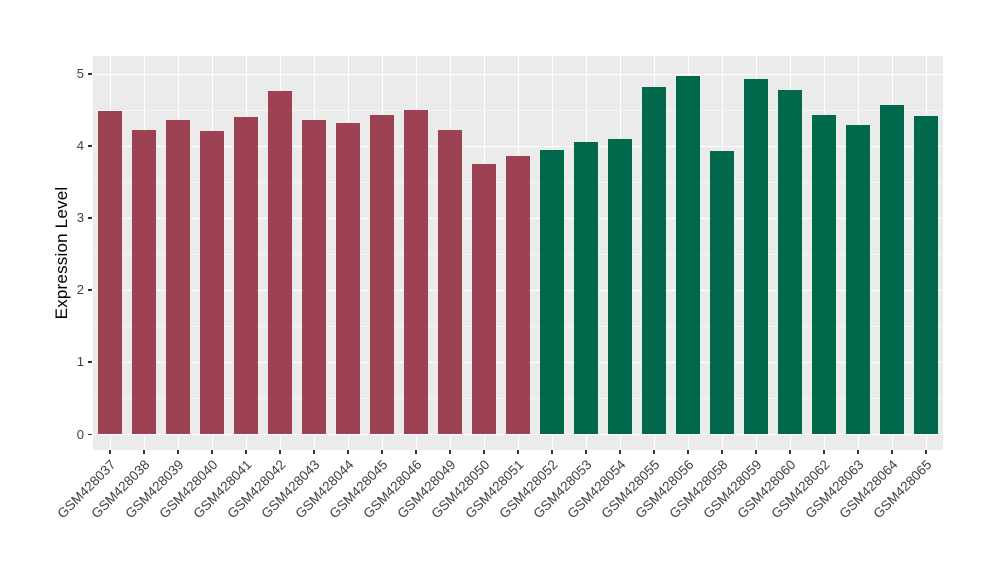 The image size is (1000, 580). I want to click on bar-GSM428059, so click(756, 256).